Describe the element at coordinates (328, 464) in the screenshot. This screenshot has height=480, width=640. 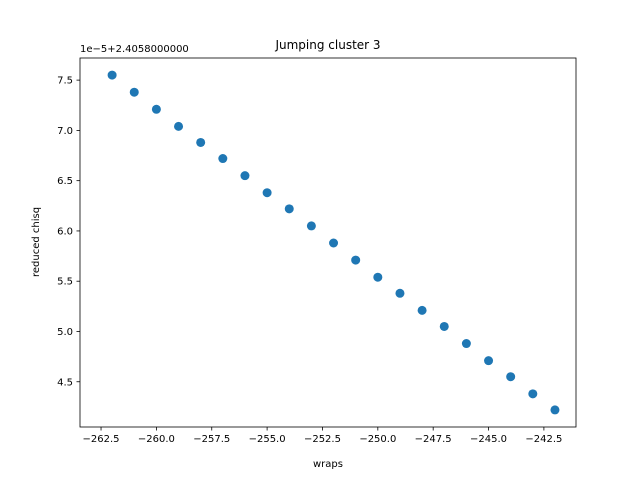
I see `x-axis-label: wraps` at that location.